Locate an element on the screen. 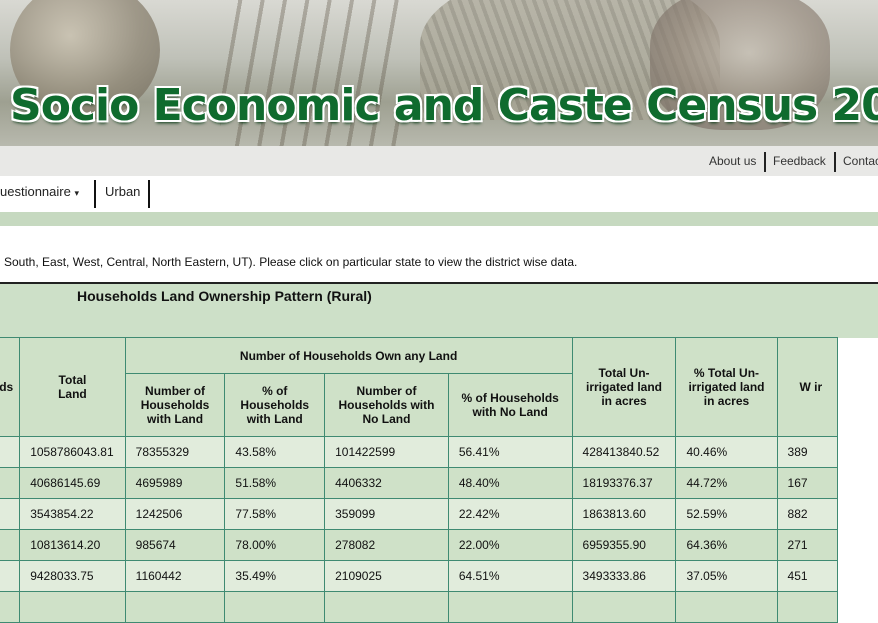 This screenshot has height=623, width=878. col-header-total-land: Total Land is located at coordinates (72, 387).